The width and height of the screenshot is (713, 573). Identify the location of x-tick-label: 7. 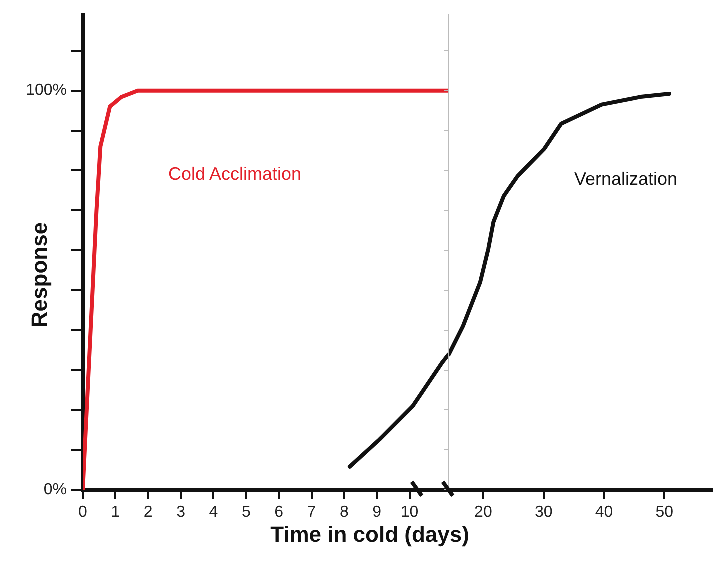
(311, 513).